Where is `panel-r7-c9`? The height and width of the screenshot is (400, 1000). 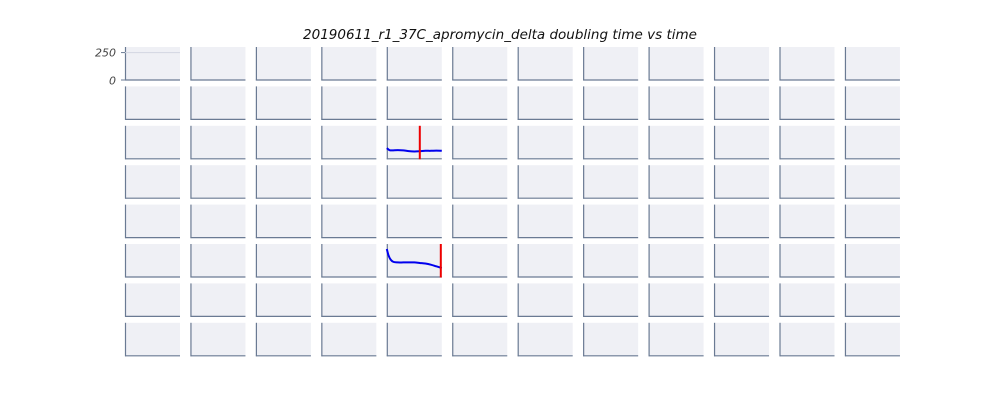
panel-r7-c9 is located at coordinates (741, 339).